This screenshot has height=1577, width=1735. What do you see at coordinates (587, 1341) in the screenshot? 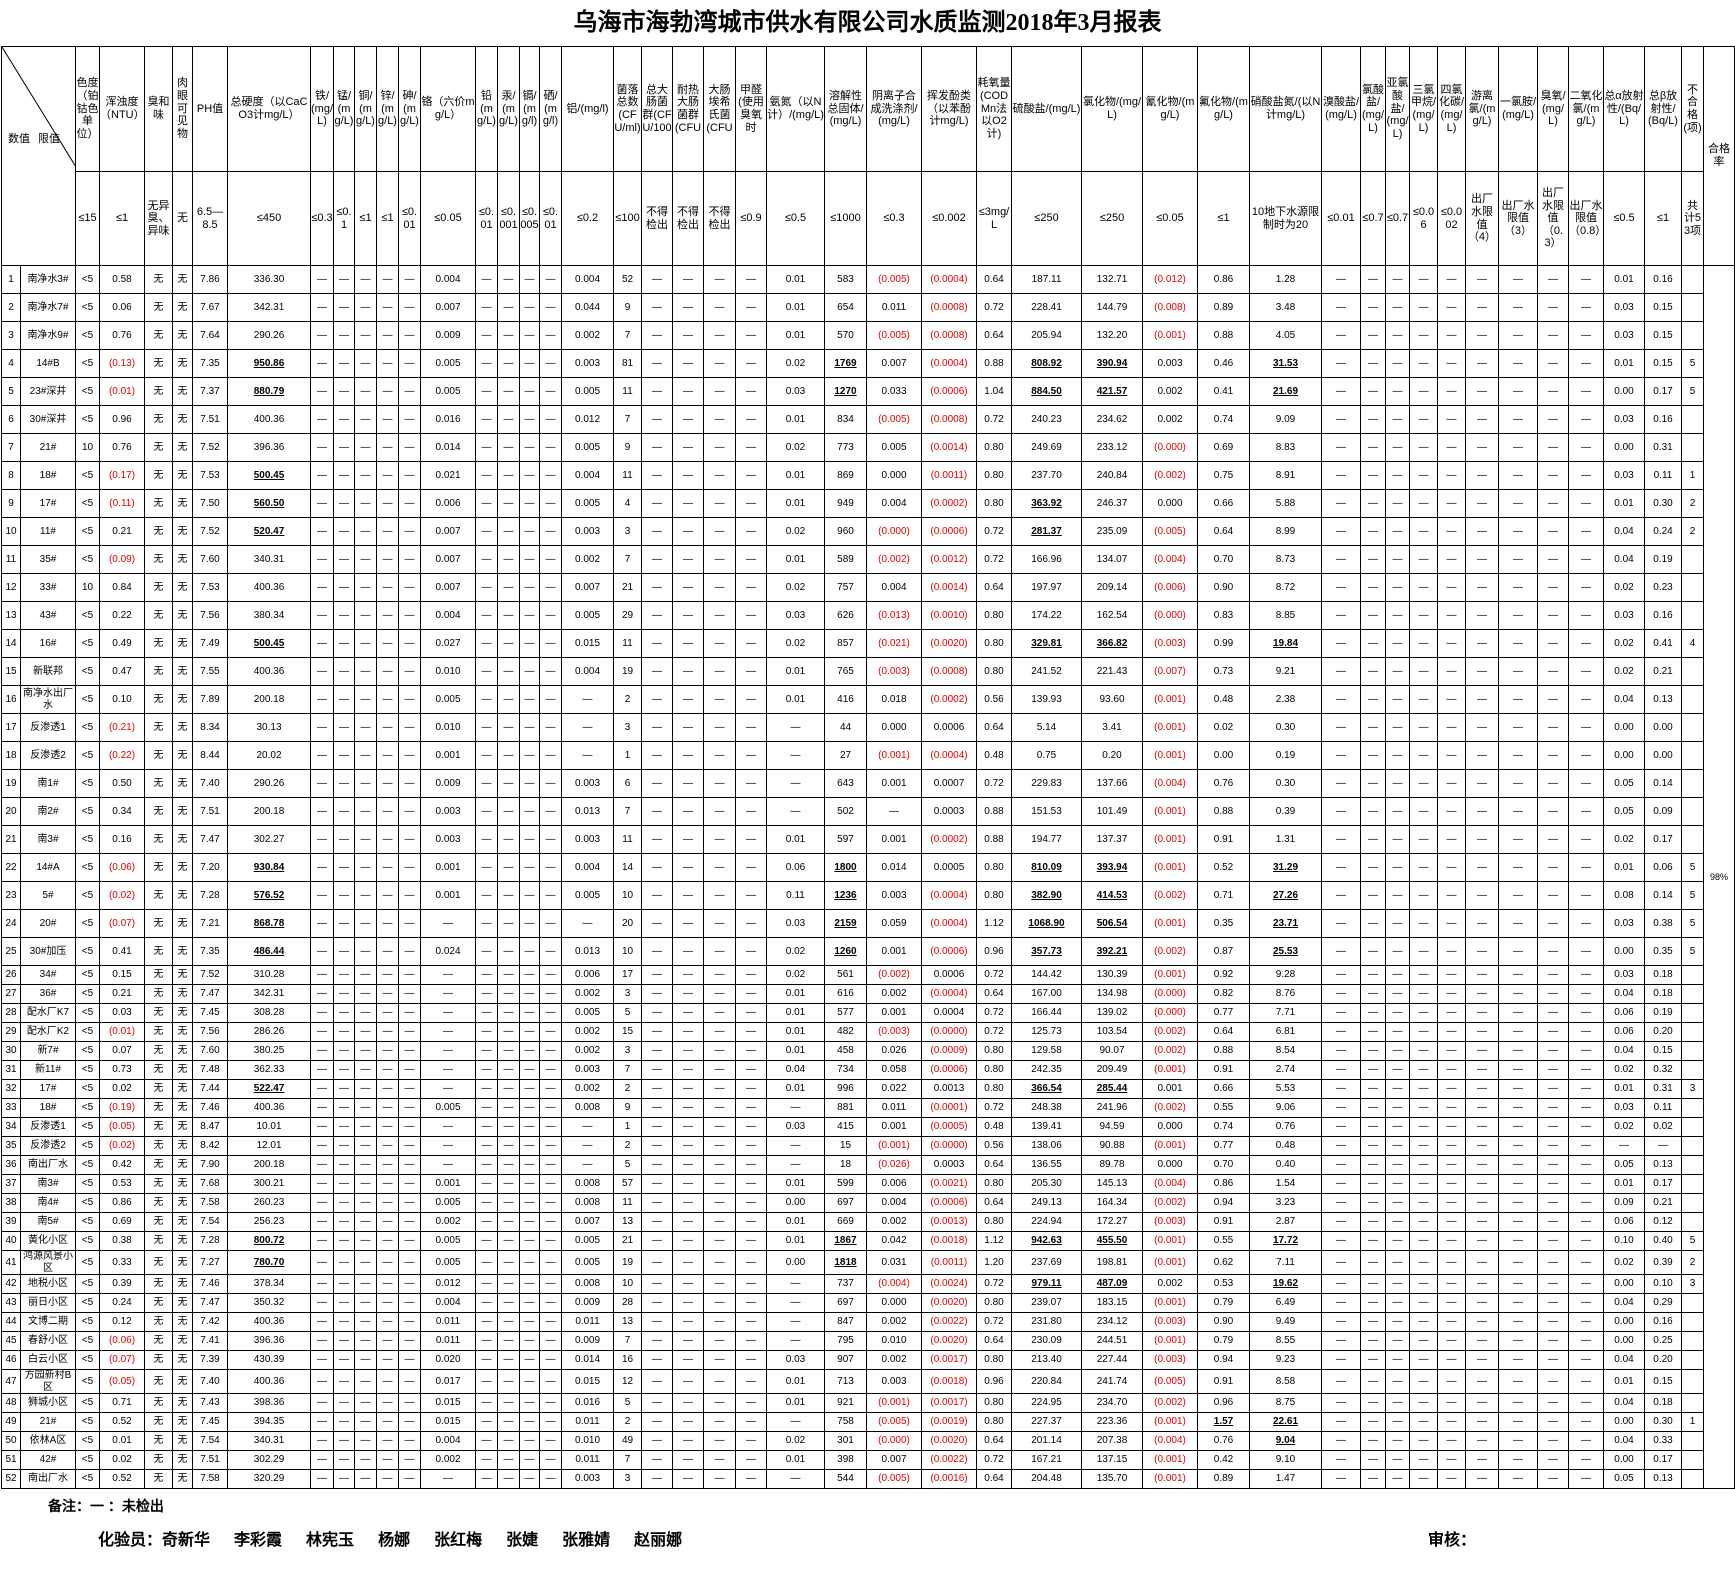
I see `value-cell: 0.009` at bounding box center [587, 1341].